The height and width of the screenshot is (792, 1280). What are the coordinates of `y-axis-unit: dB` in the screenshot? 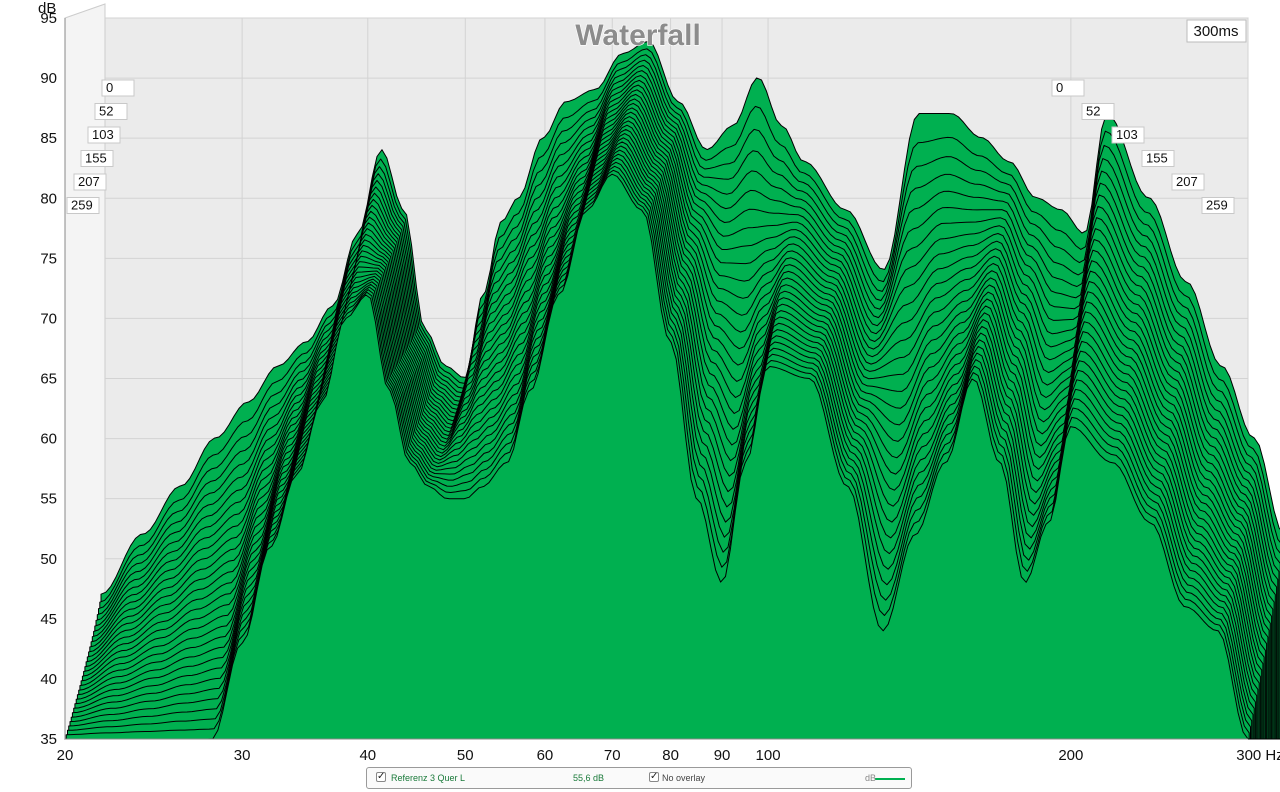 It's located at (47, 8).